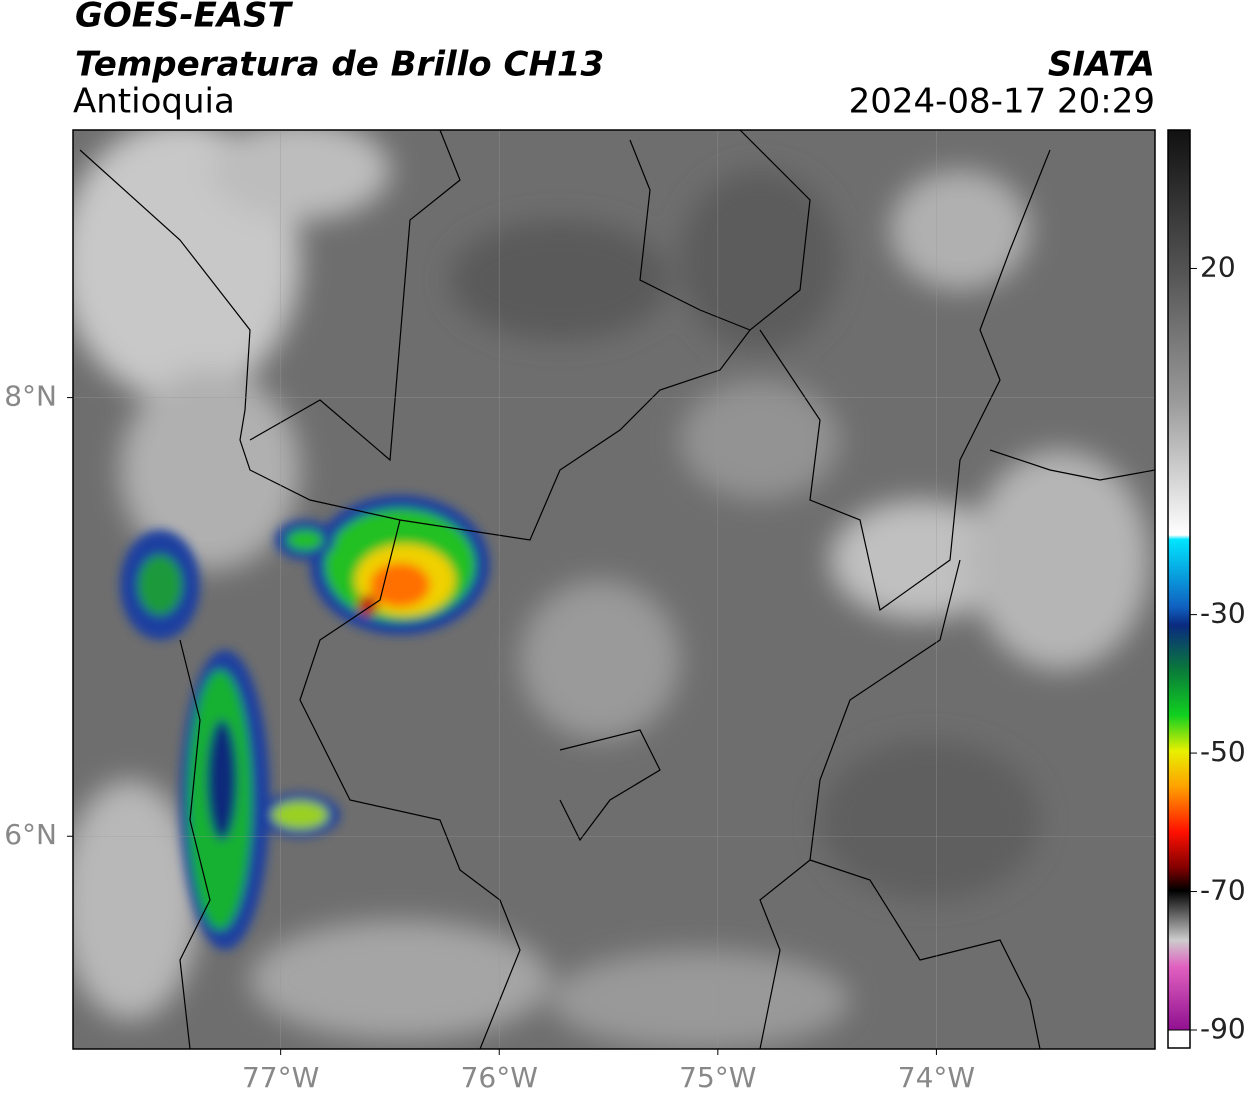 This screenshot has height=1103, width=1252. What do you see at coordinates (717, 1077) in the screenshot?
I see `x-tick-label: 75°W` at bounding box center [717, 1077].